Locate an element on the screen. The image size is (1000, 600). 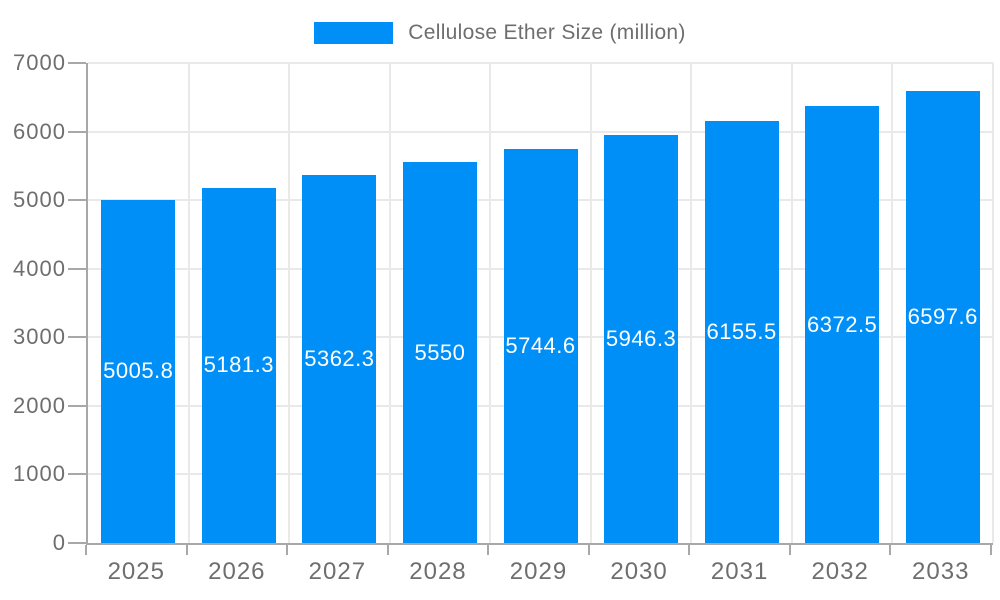
bar-2031: 6155.5 is located at coordinates (741, 331).